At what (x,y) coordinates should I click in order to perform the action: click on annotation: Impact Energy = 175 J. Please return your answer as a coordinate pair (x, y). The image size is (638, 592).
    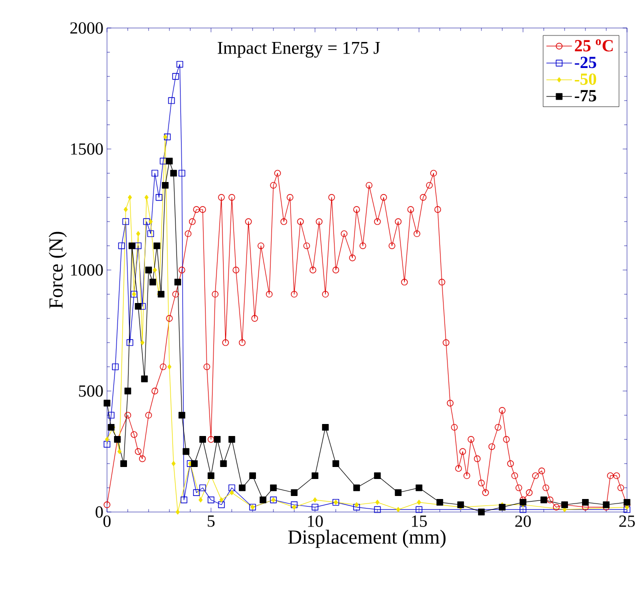
    Looking at the image, I should click on (299, 50).